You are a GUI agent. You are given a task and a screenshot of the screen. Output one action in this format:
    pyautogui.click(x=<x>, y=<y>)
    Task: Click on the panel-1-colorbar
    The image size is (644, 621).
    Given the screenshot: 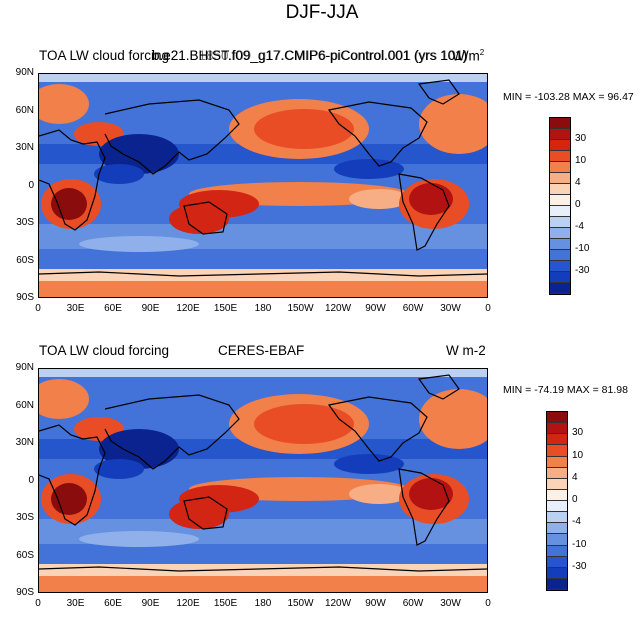 What is the action you would take?
    pyautogui.click(x=560, y=206)
    